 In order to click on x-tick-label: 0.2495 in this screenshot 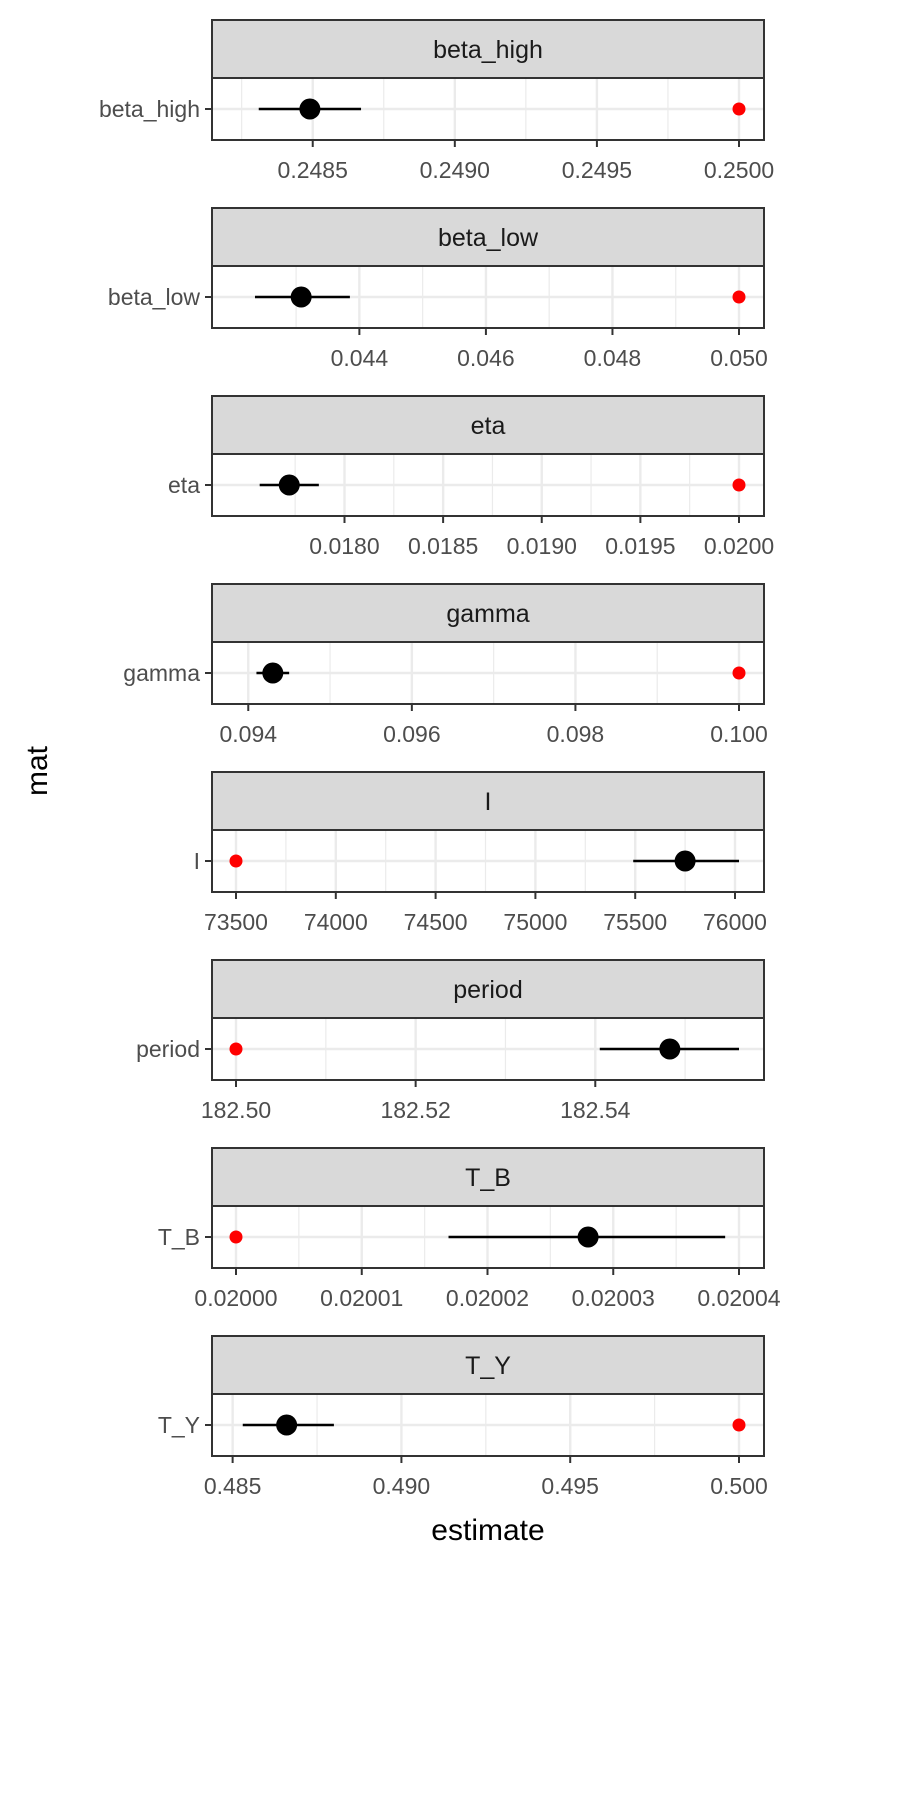, I will do `click(597, 170)`.